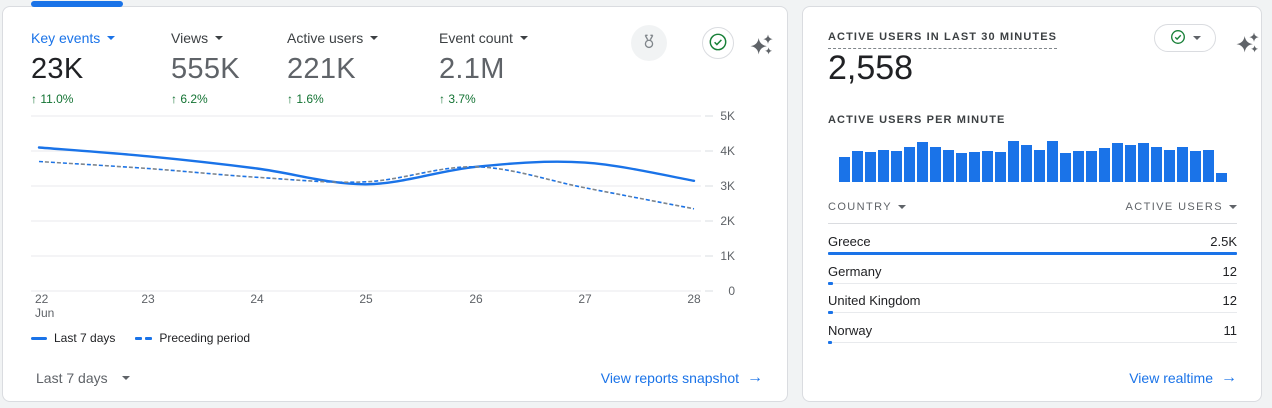 The height and width of the screenshot is (408, 1272). What do you see at coordinates (874, 300) in the screenshot?
I see `country-name: United Kingdom` at bounding box center [874, 300].